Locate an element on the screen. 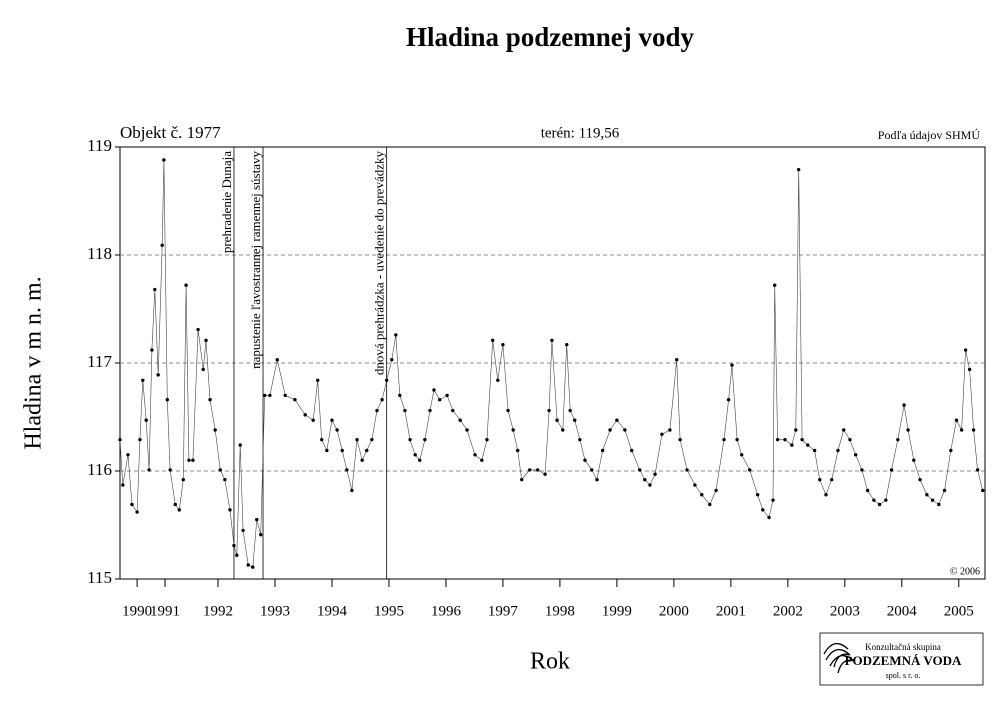 The width and height of the screenshot is (1000, 714). logo-text: spol. s r. o. is located at coordinates (903, 675).